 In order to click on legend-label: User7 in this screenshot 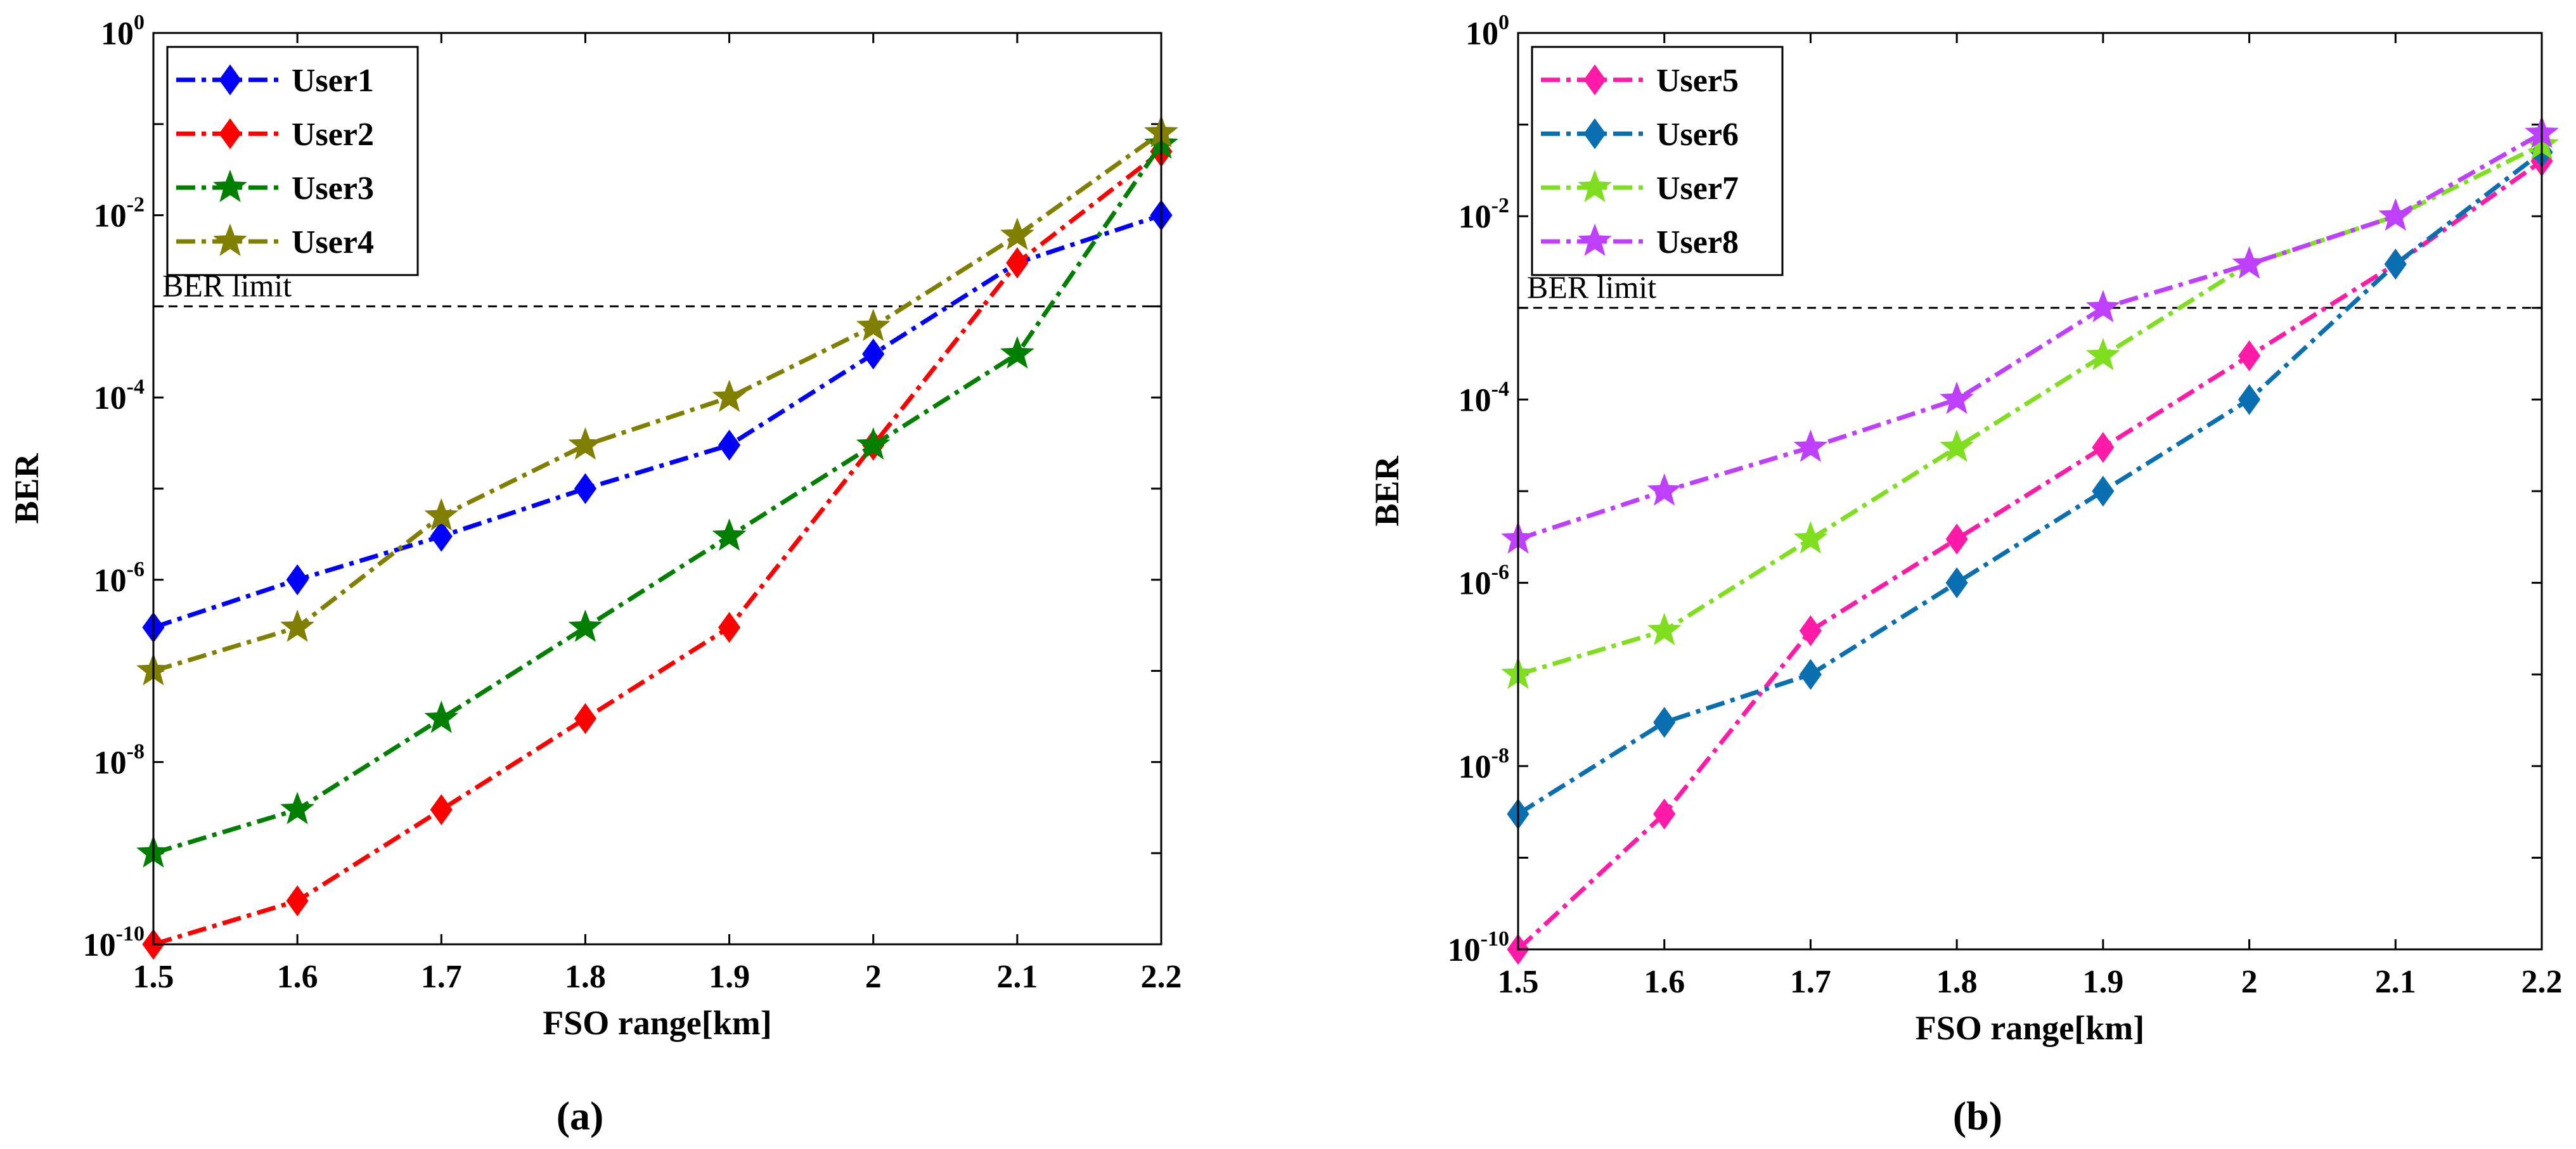, I will do `click(1697, 188)`.